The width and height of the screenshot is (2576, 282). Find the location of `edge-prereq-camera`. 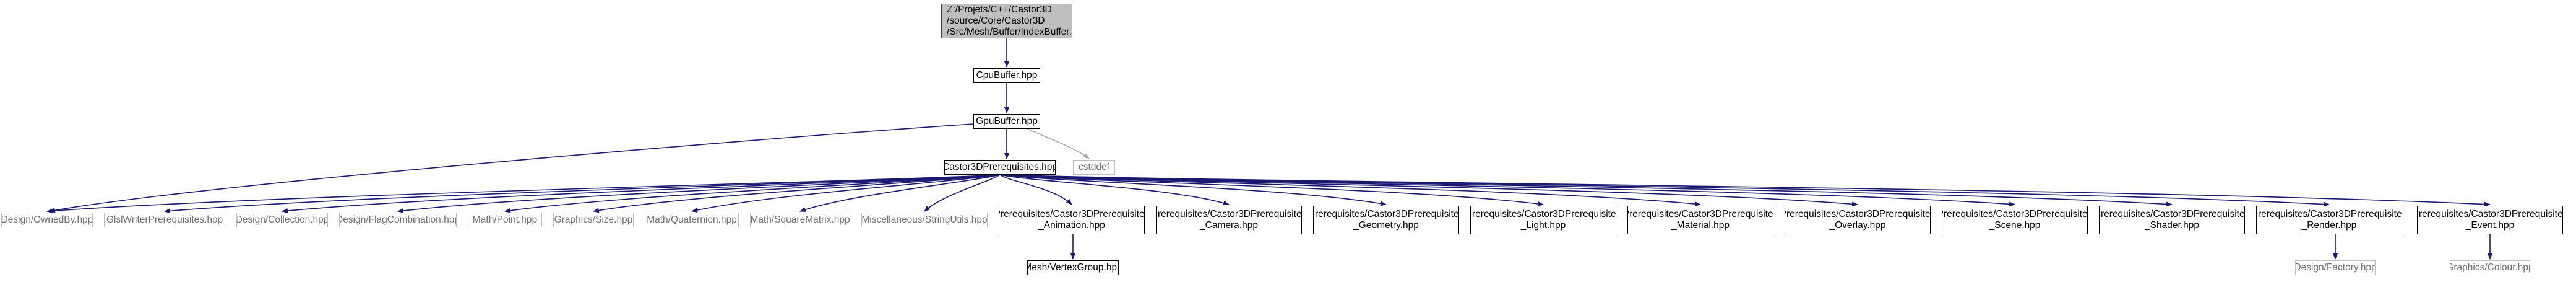

edge-prereq-camera is located at coordinates (1114, 190).